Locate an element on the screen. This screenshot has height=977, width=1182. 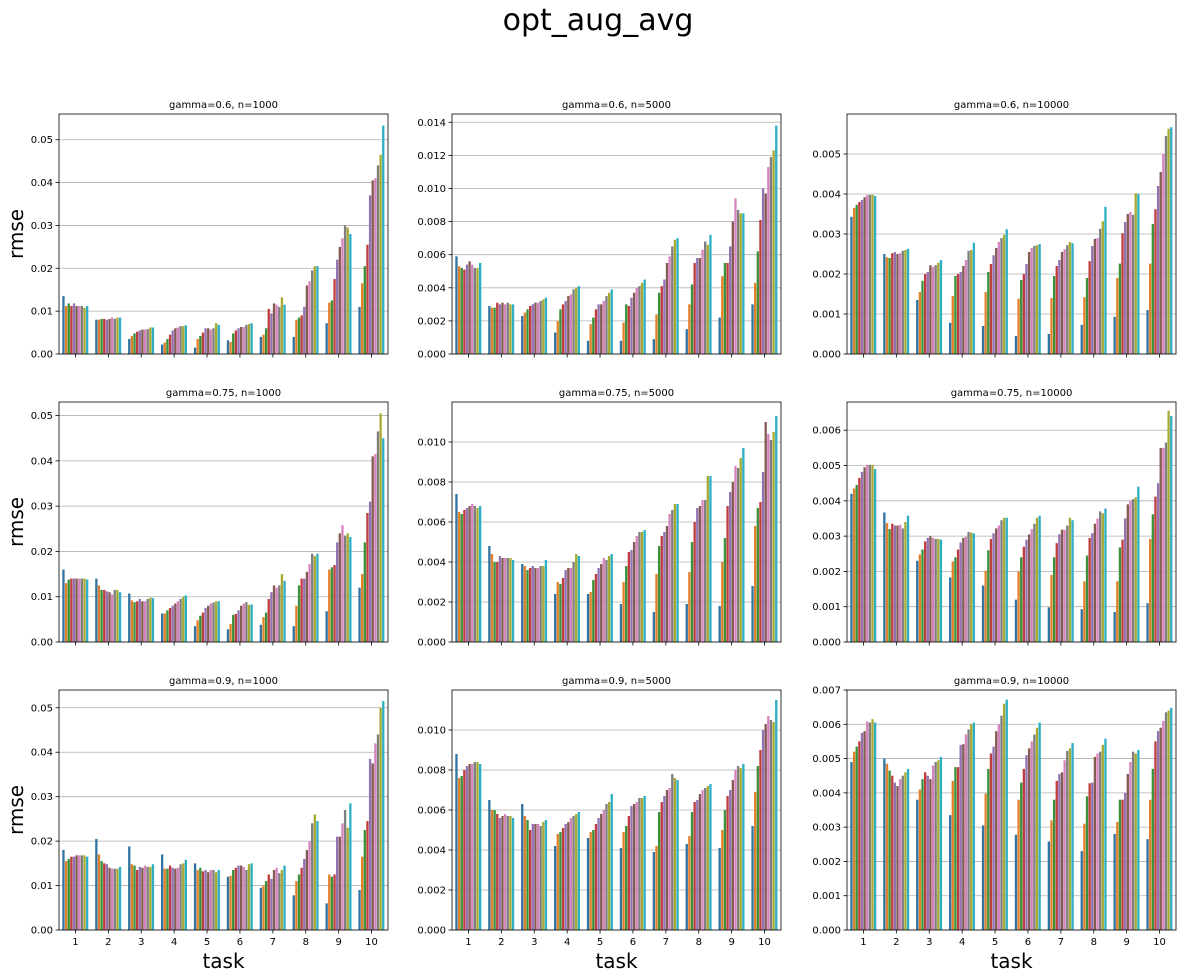
x-tick-label: 7 is located at coordinates (666, 942).